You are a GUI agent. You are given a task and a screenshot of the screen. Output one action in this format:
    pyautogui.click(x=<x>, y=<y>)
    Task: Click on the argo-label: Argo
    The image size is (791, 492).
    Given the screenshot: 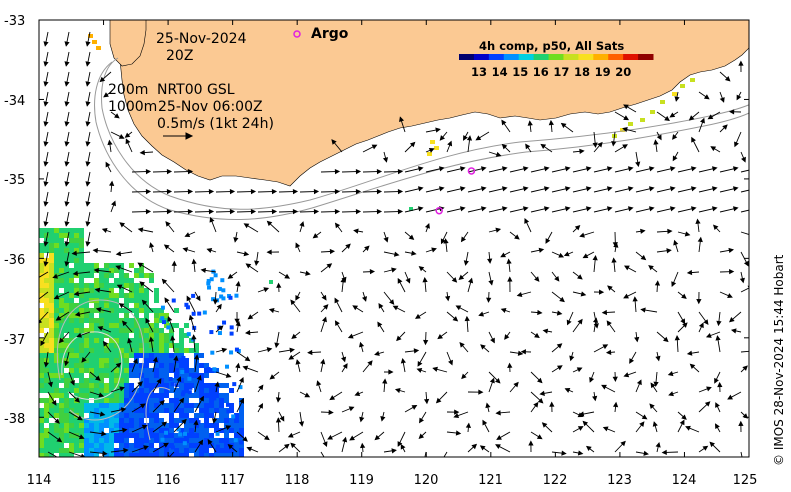 What is the action you would take?
    pyautogui.click(x=330, y=34)
    